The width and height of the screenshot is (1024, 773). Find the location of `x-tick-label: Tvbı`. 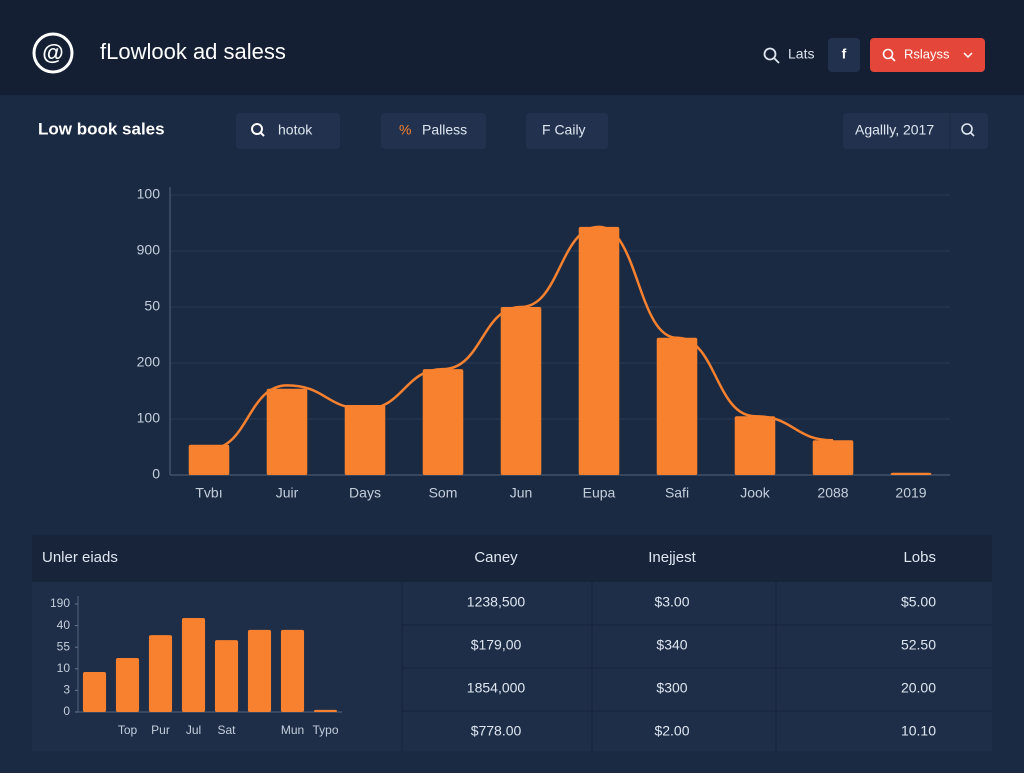

x-tick-label: Tvbı is located at coordinates (208, 493).